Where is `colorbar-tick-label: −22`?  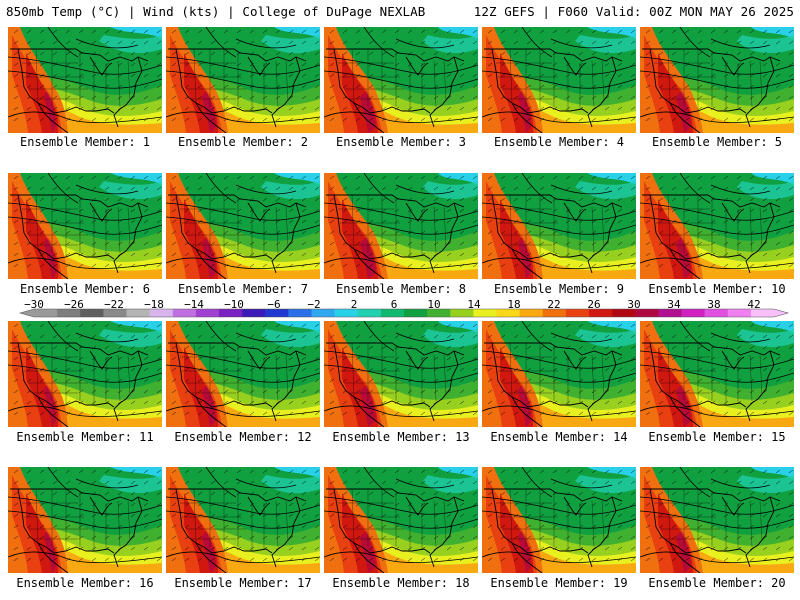
colorbar-tick-label: −22 is located at coordinates (114, 304).